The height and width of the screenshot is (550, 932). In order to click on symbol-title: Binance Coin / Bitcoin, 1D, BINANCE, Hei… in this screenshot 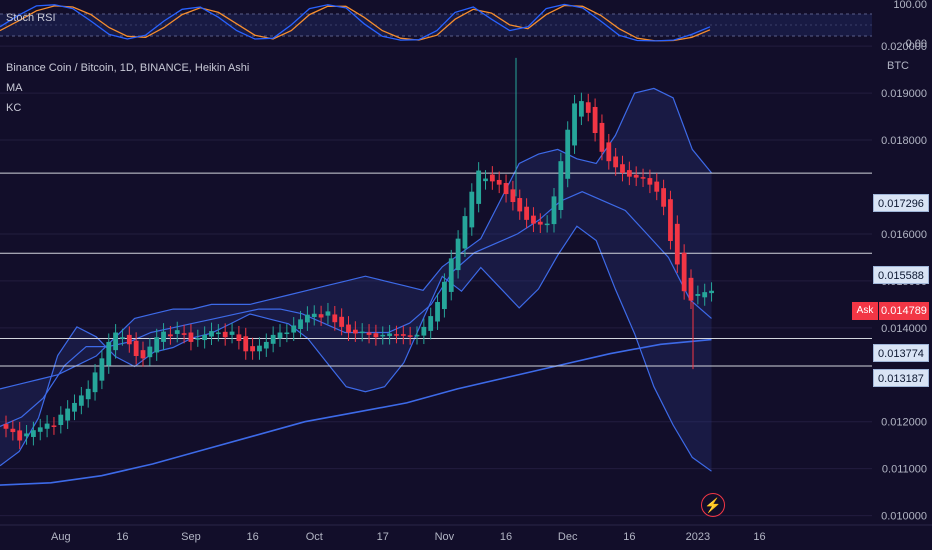, I will do `click(128, 68)`.